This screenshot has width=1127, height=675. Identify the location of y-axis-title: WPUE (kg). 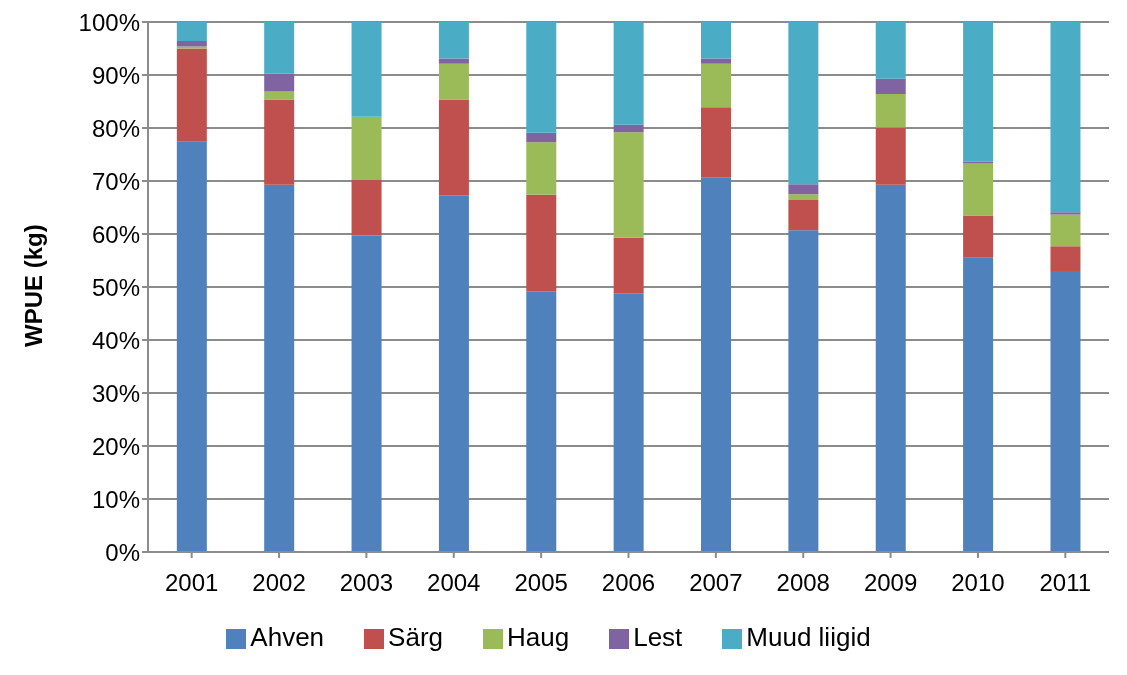
(33, 285).